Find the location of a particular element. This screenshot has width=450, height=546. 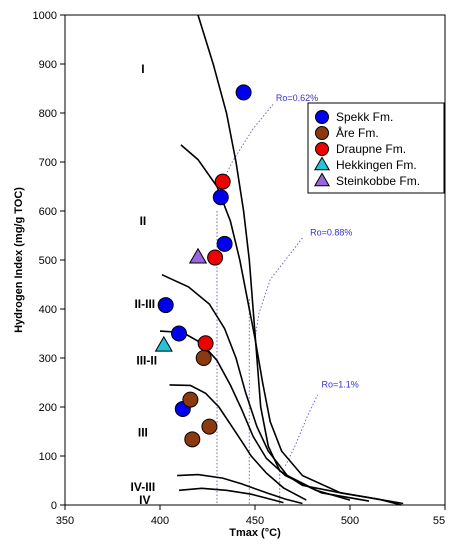

y-axis-title: Hydrogen Index (mg/g TOC) is located at coordinates (19, 260).